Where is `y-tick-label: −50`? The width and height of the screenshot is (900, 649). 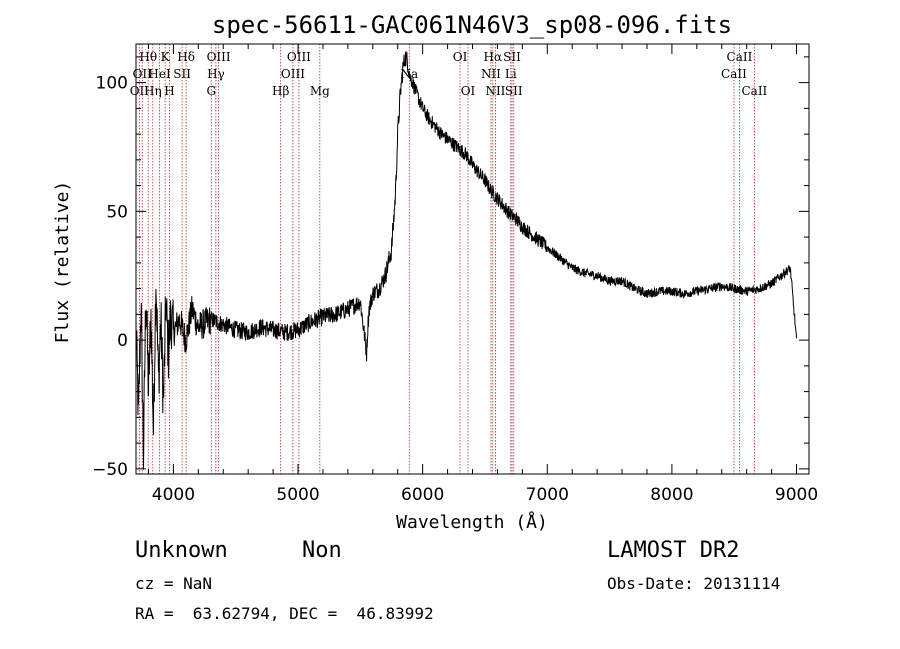 y-tick-label: −50 is located at coordinates (110, 470).